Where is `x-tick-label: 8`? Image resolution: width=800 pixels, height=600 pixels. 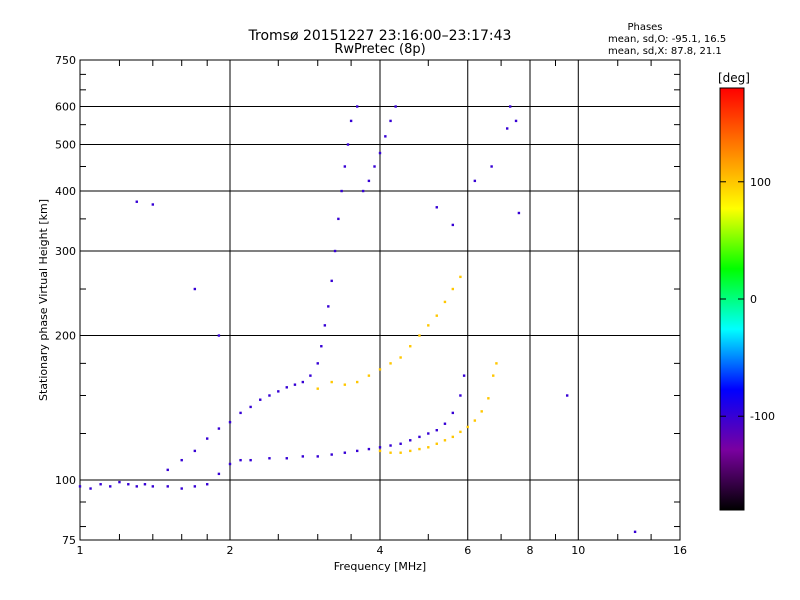 x-tick-label: 8 is located at coordinates (530, 550).